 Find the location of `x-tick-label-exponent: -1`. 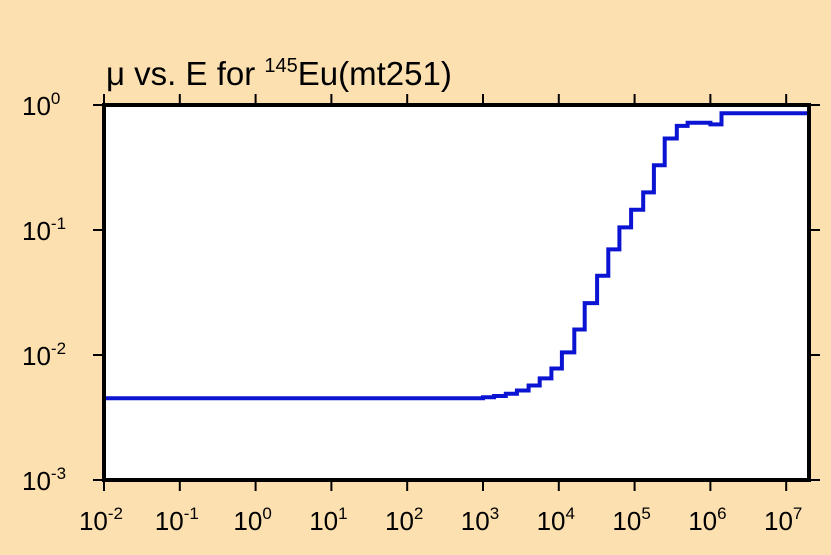

x-tick-label-exponent: -1 is located at coordinates (191, 513).